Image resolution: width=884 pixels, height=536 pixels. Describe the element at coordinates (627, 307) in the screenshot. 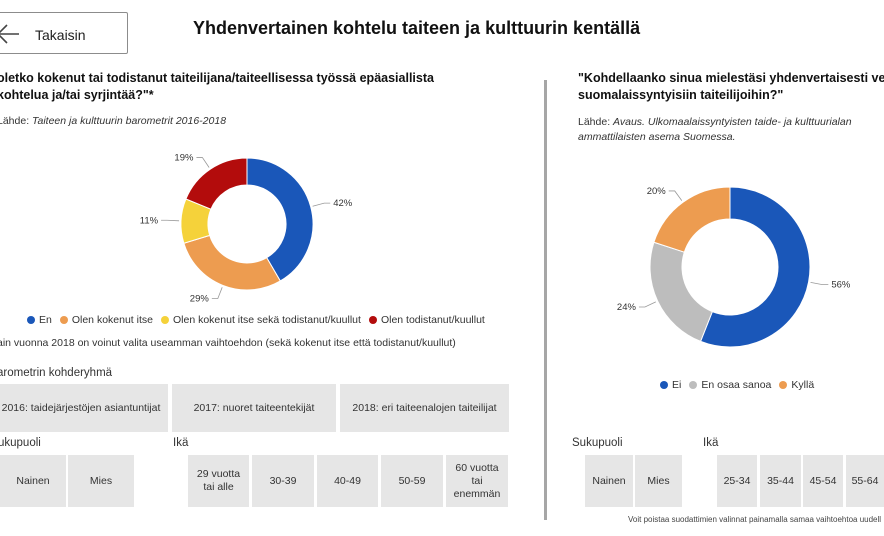

I see `chart2-label-1: 24%` at that location.